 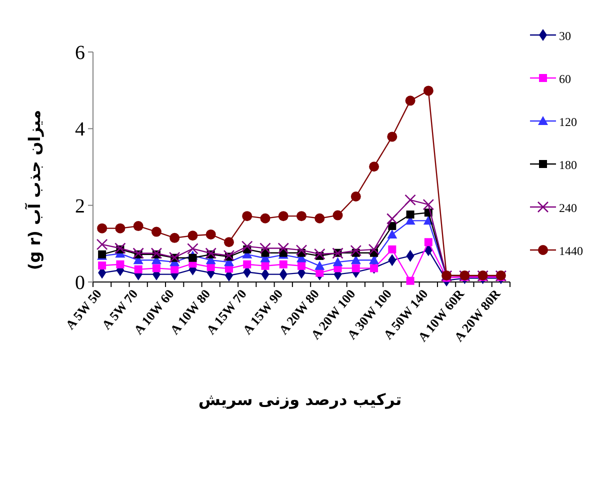 I want to click on legend-label: 60, so click(x=565, y=79).